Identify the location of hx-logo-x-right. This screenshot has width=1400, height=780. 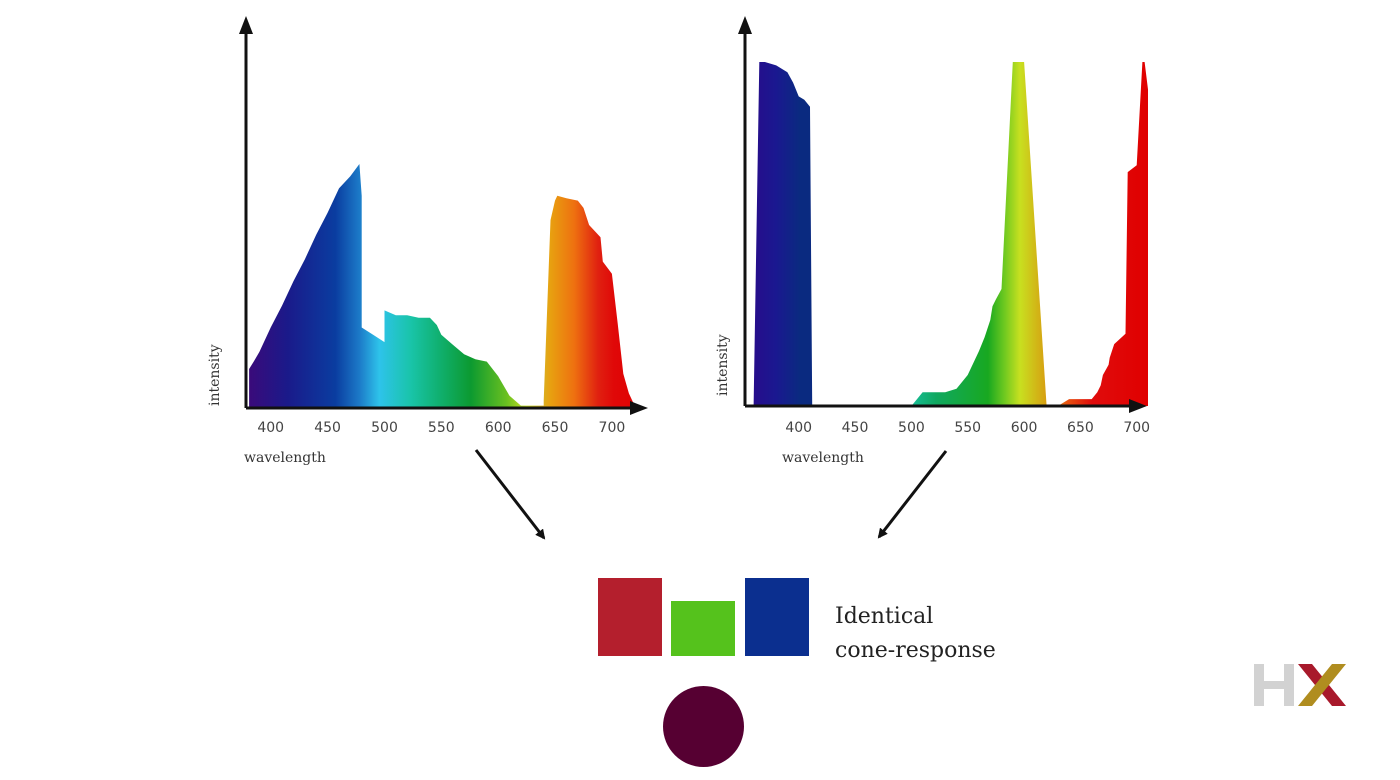
(1322, 685).